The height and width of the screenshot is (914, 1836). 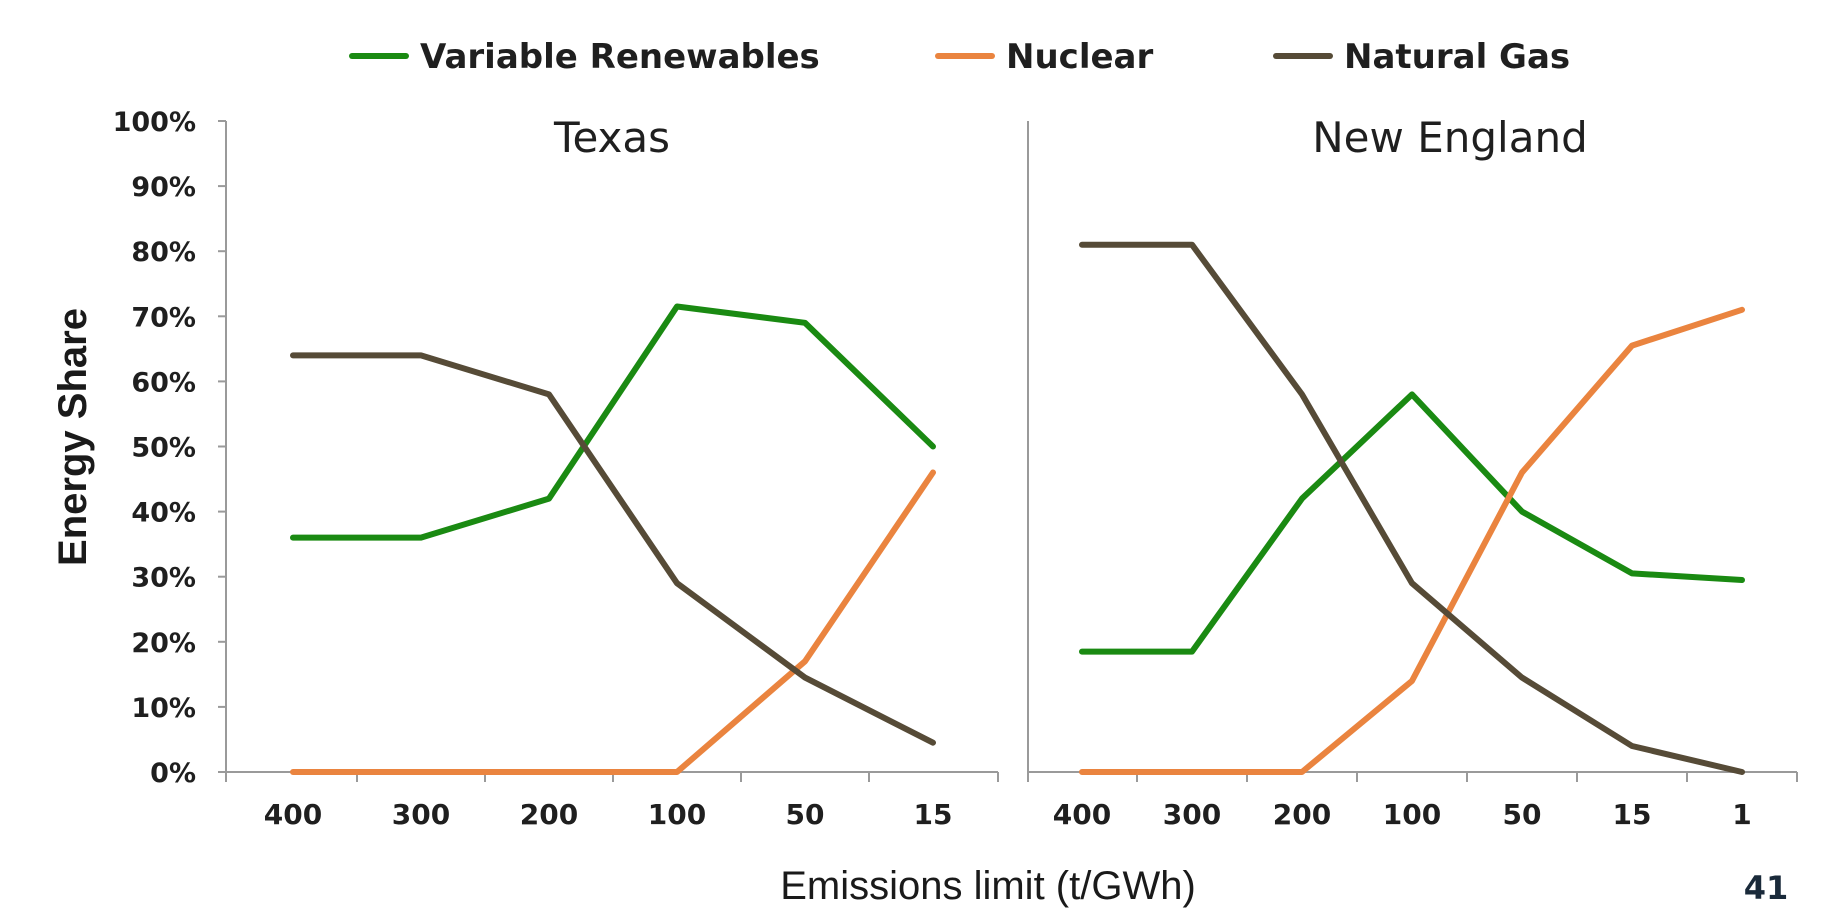 What do you see at coordinates (620, 57) in the screenshot?
I see `legend-label-variable-renewables: Variable Renewables` at bounding box center [620, 57].